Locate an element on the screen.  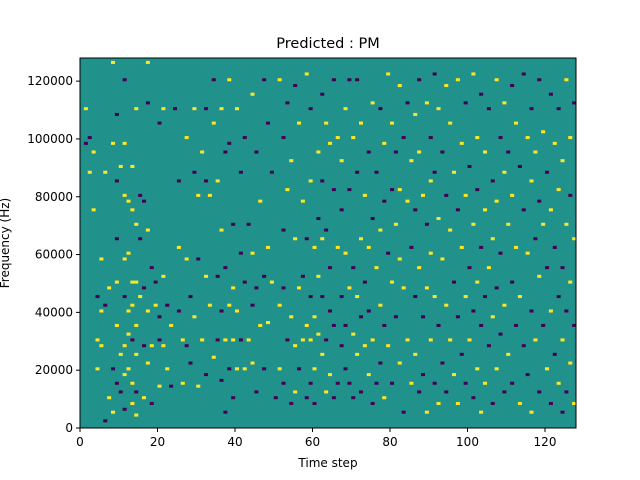
x-tick-label: 120 is located at coordinates (545, 442).